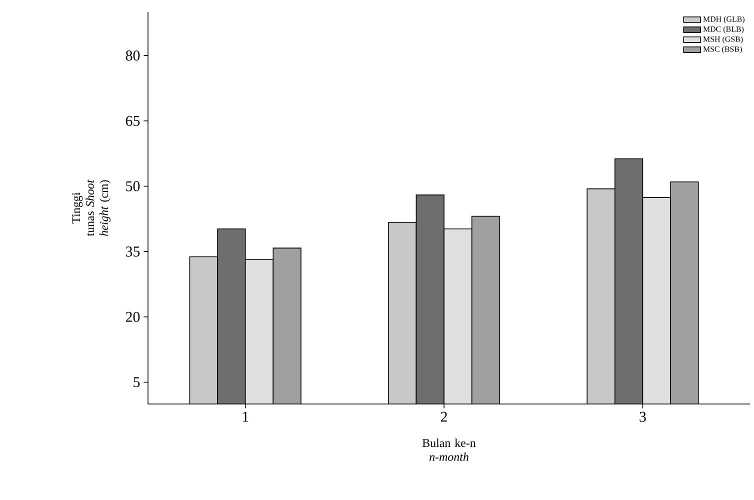 The height and width of the screenshot is (500, 754). I want to click on x-tick-label: 1, so click(245, 417).